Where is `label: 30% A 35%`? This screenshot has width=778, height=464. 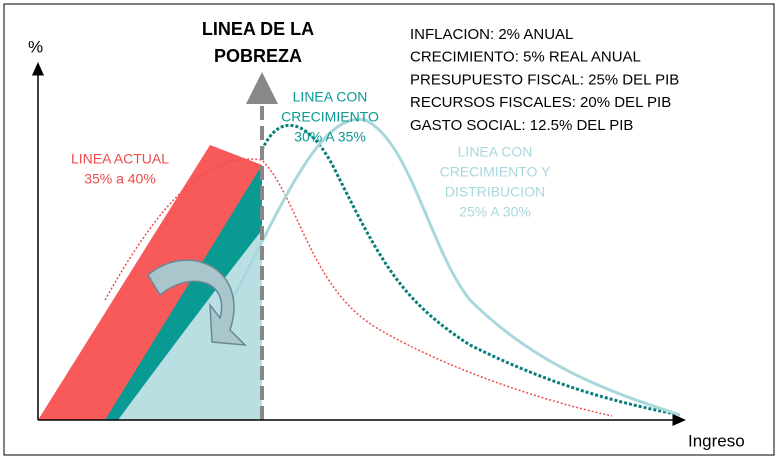
label: 30% A 35% is located at coordinates (330, 137).